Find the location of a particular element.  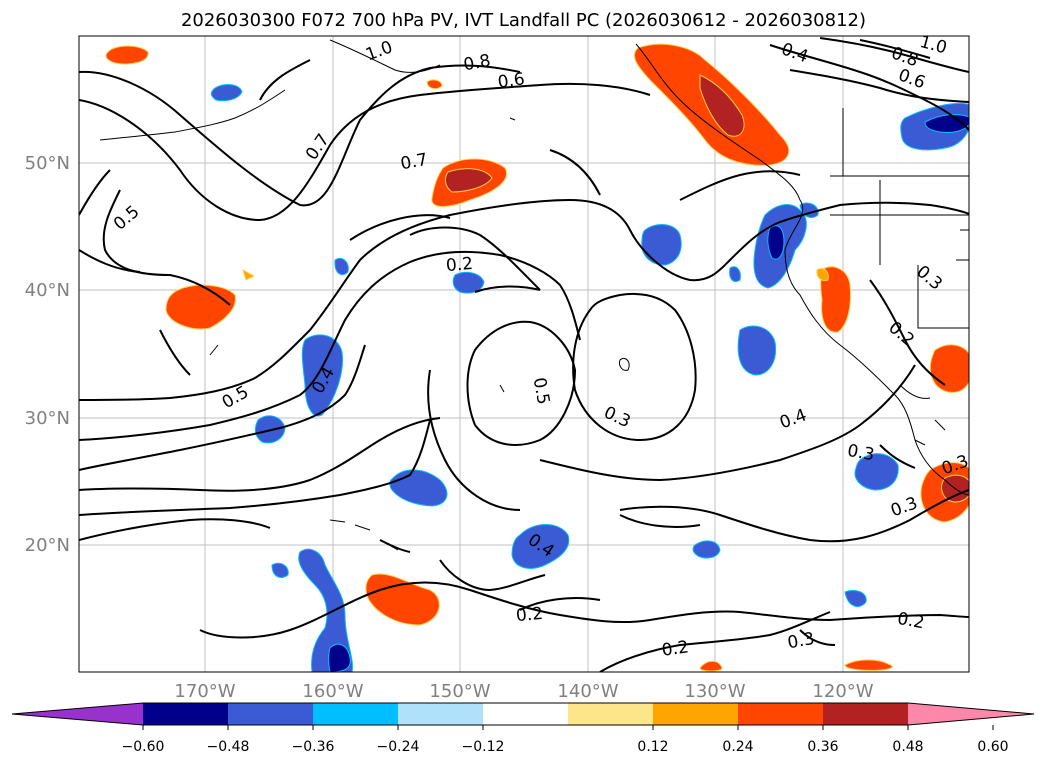

lon-label: 140°W is located at coordinates (587, 691).